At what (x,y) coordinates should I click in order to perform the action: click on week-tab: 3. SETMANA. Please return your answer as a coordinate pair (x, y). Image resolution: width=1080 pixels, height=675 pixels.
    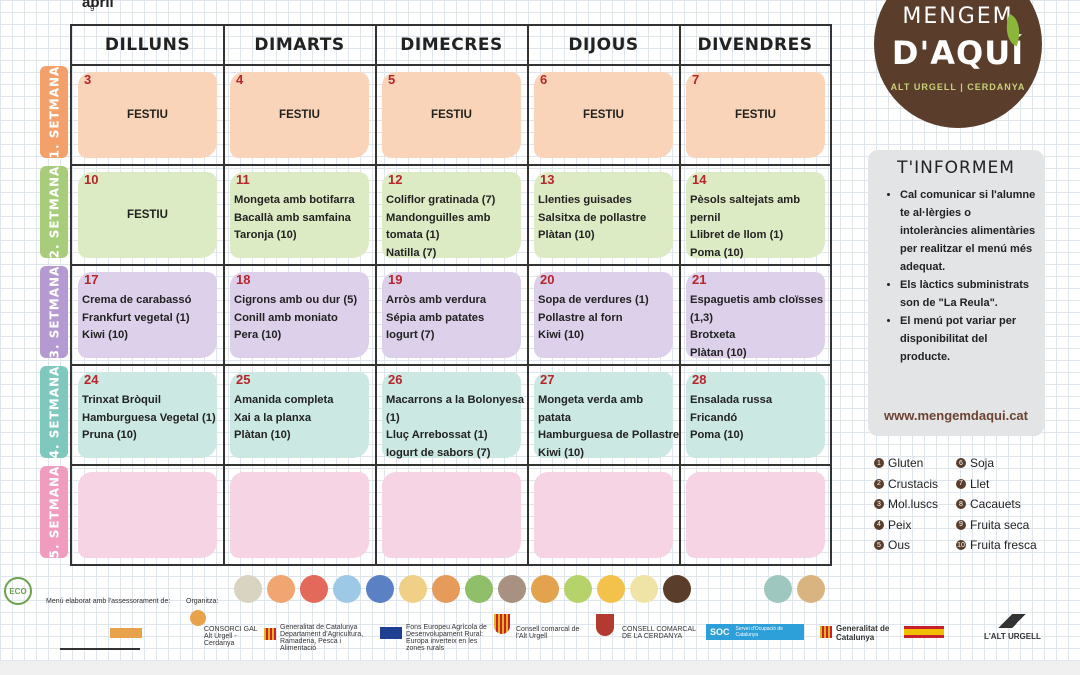
    Looking at the image, I should click on (54, 312).